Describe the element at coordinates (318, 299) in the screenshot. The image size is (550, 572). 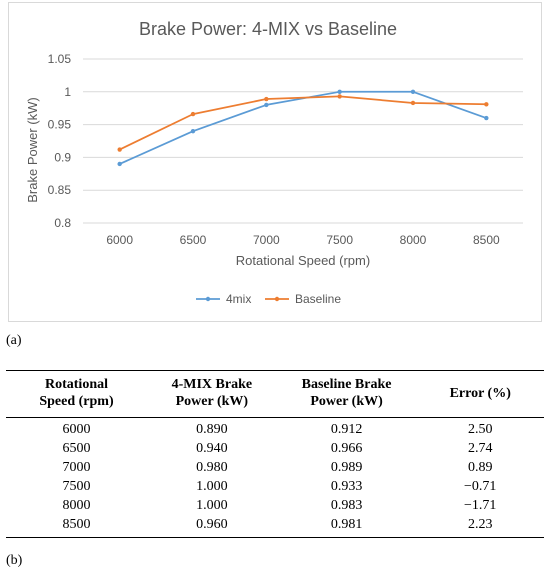
I see `legend-label: Baseline` at that location.